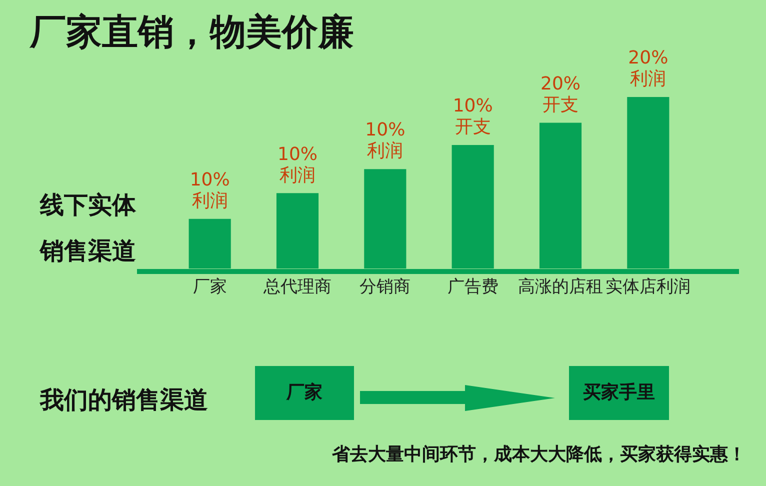 The image size is (766, 486). Describe the element at coordinates (648, 287) in the screenshot. I see `x-tick-label: 实体店利润` at that location.